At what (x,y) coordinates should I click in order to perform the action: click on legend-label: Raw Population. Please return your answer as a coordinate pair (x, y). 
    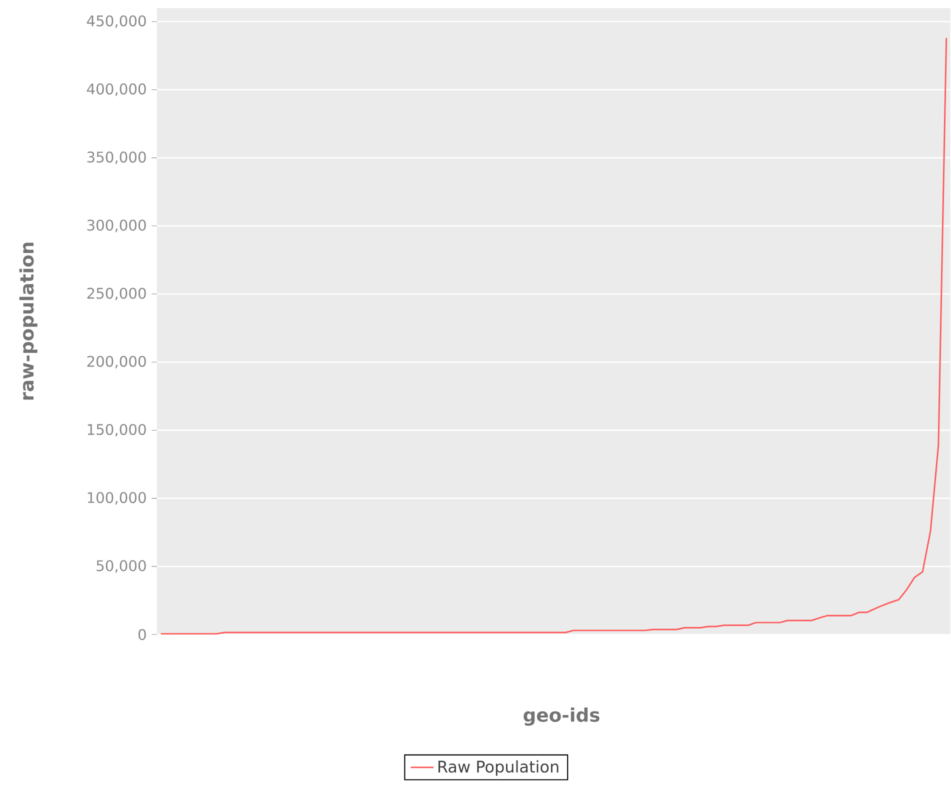
    Looking at the image, I should click on (498, 768).